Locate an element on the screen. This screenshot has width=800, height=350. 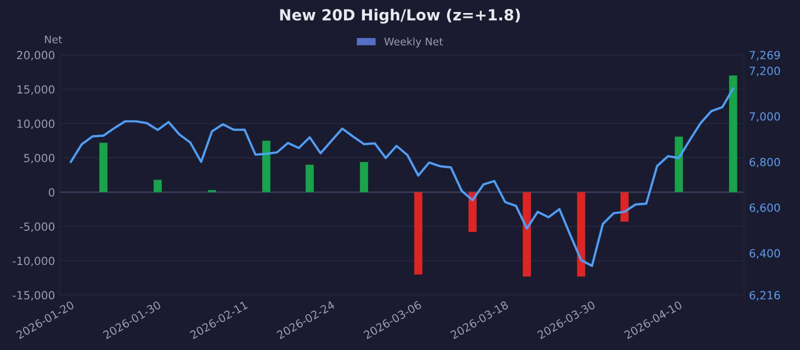
y-tick-label: 0 is located at coordinates (51, 192).